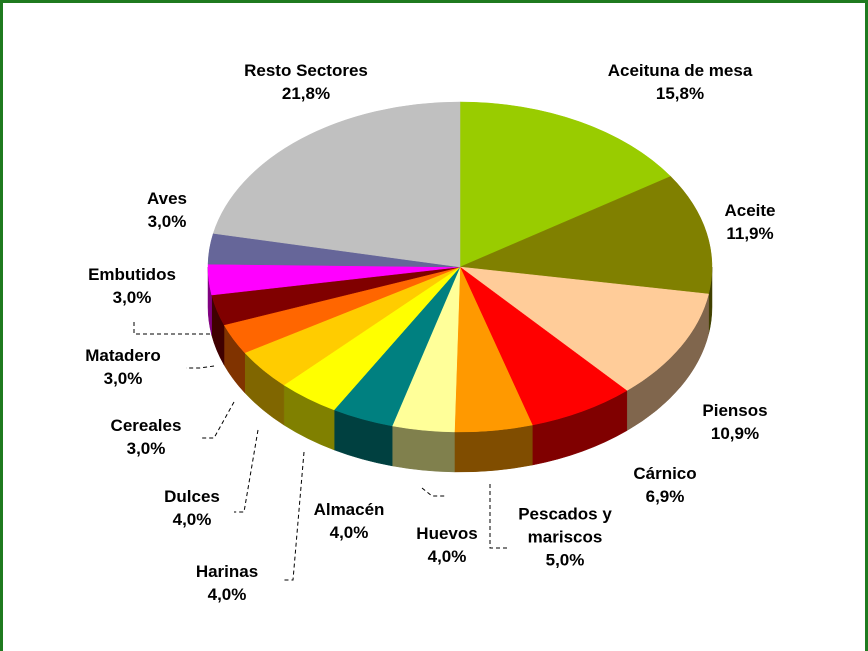 This screenshot has width=868, height=651. What do you see at coordinates (665, 496) in the screenshot?
I see `value-label: 6,9%` at bounding box center [665, 496].